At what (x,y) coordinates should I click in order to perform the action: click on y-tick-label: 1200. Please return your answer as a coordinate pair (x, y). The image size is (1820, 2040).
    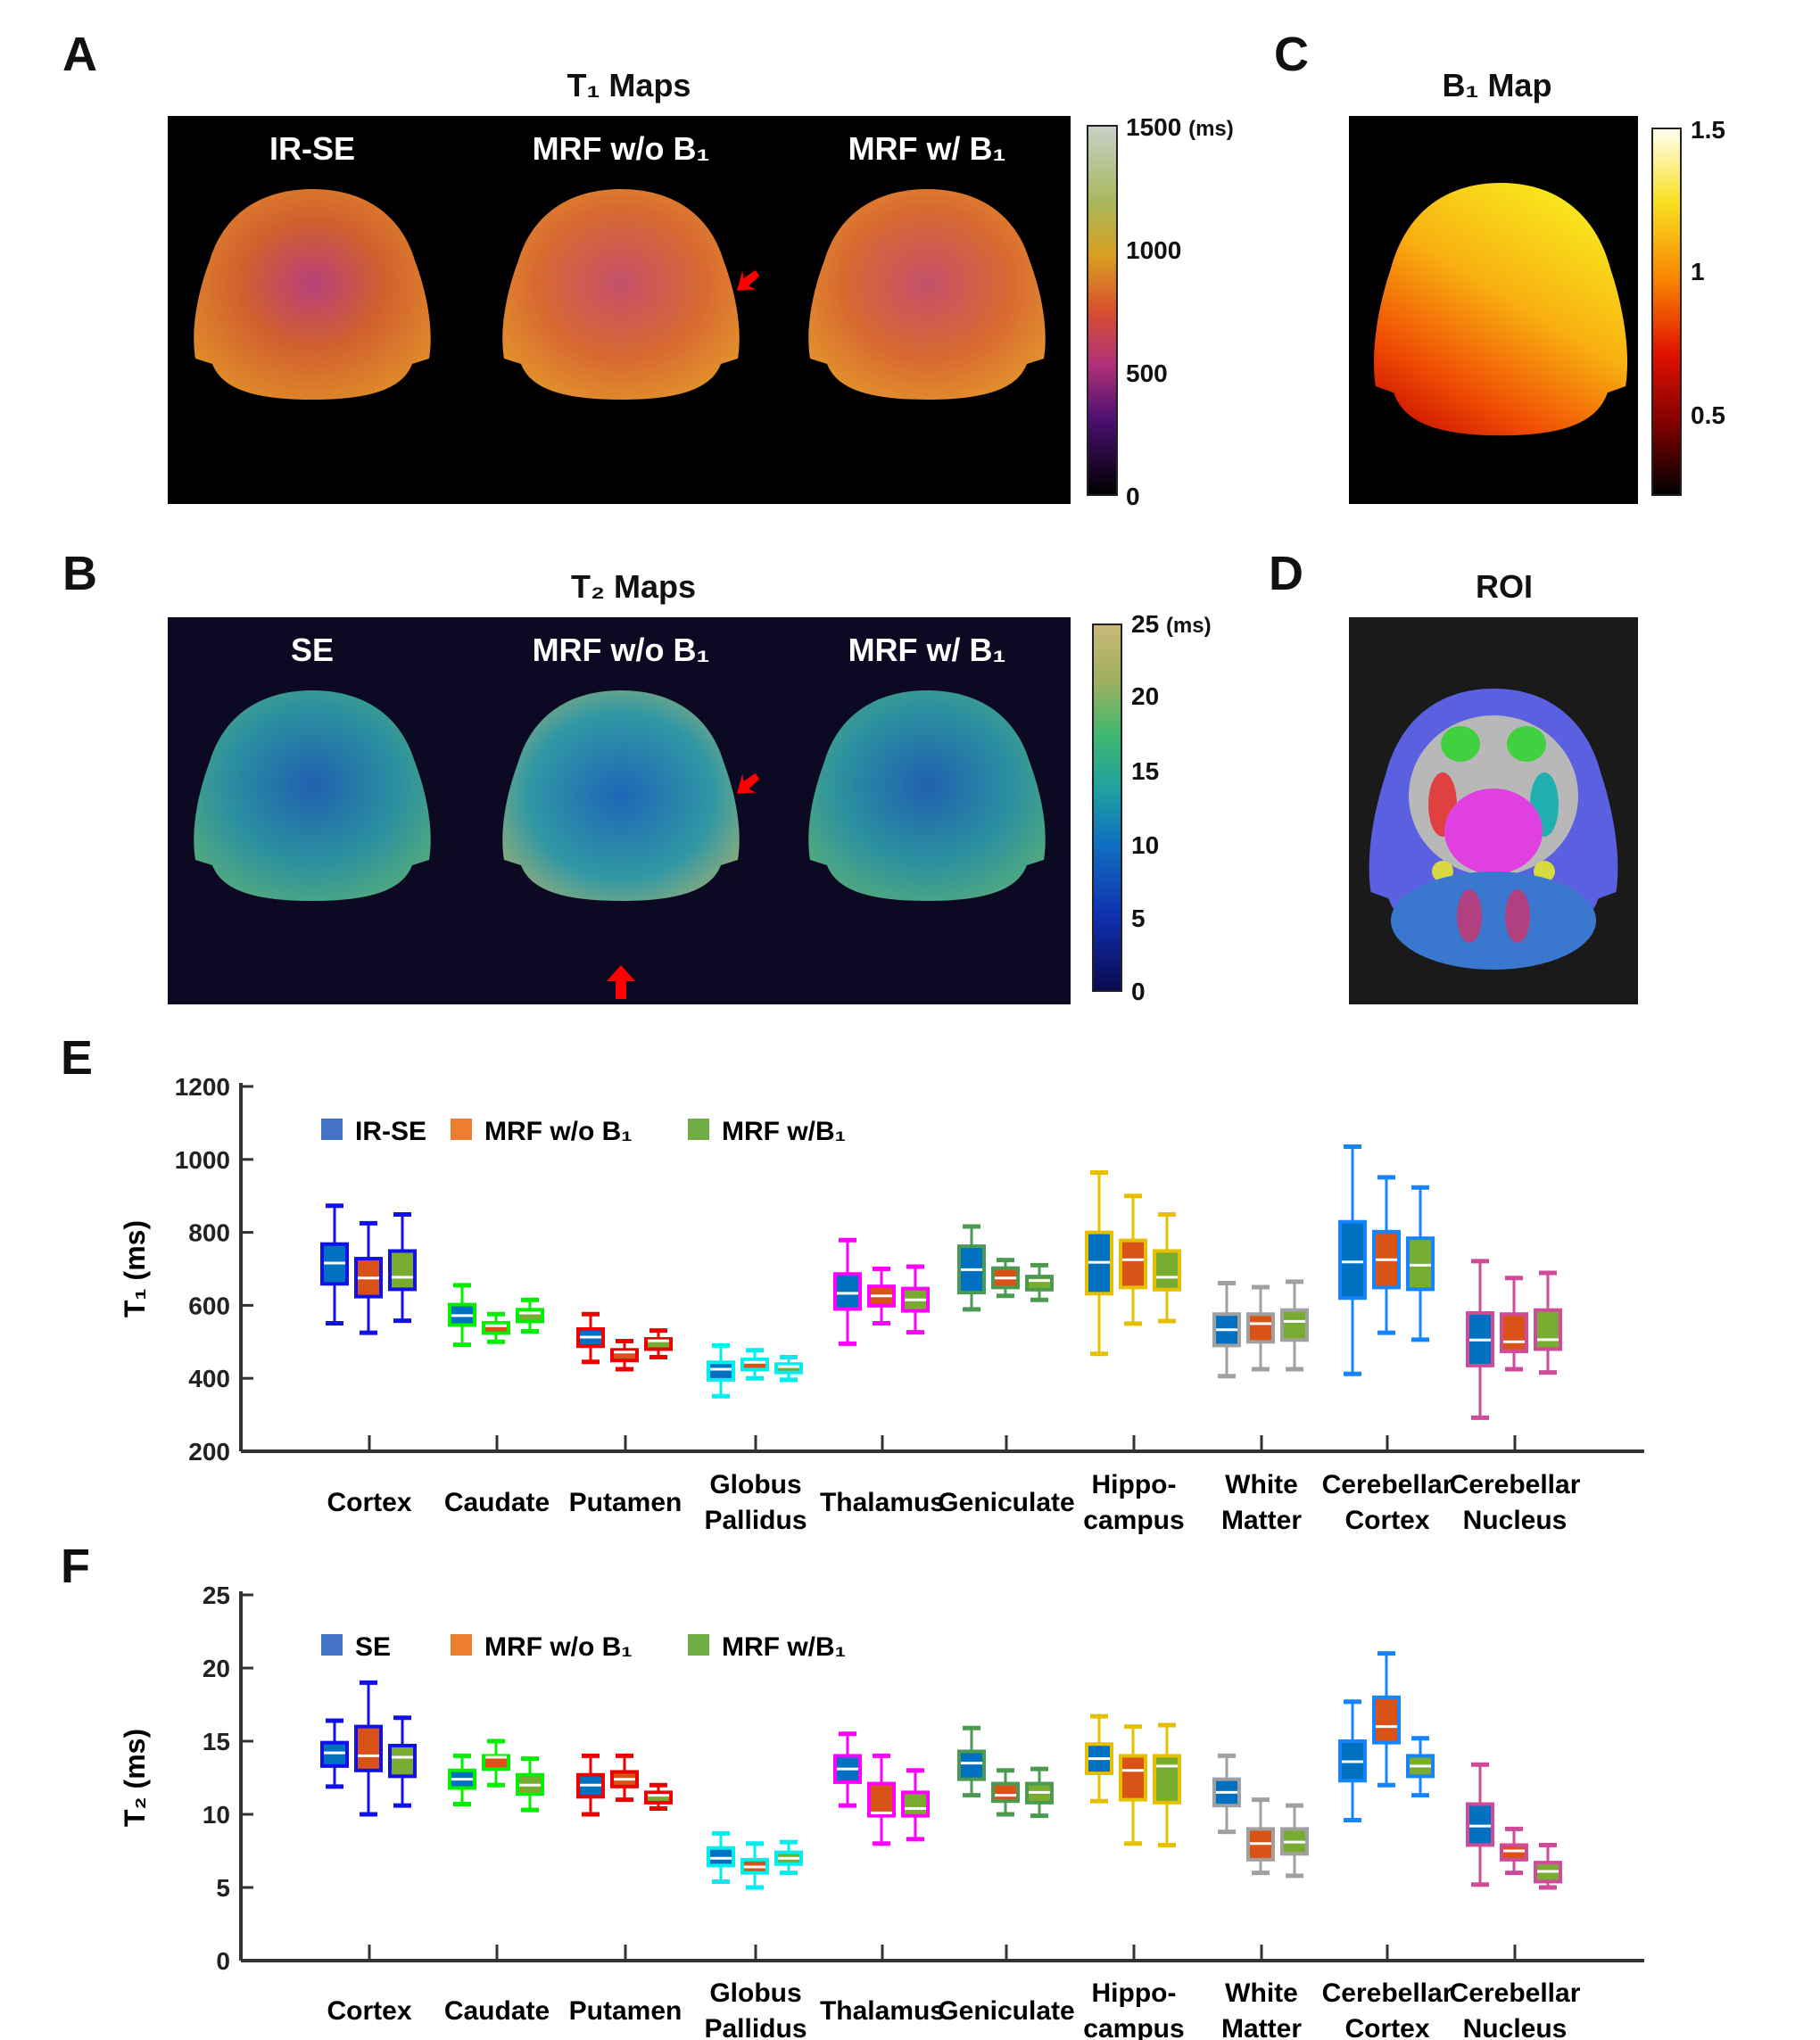
    Looking at the image, I should click on (203, 1087).